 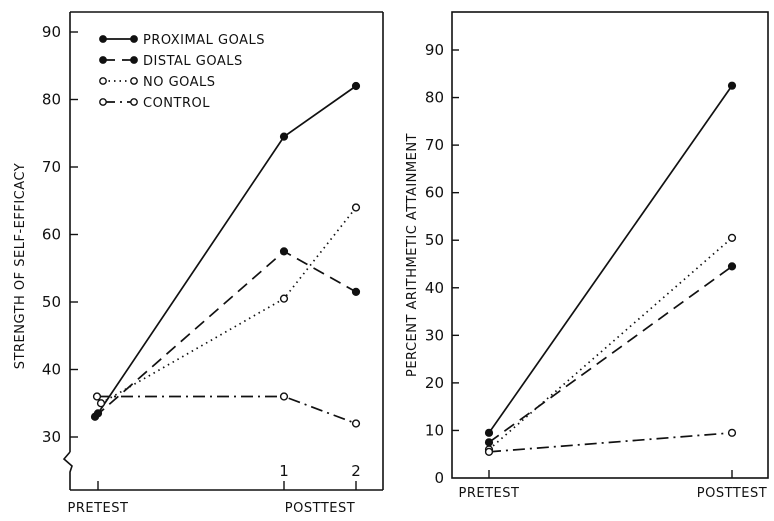 What do you see at coordinates (67, 251) in the screenshot?
I see `left-y-axis` at bounding box center [67, 251].